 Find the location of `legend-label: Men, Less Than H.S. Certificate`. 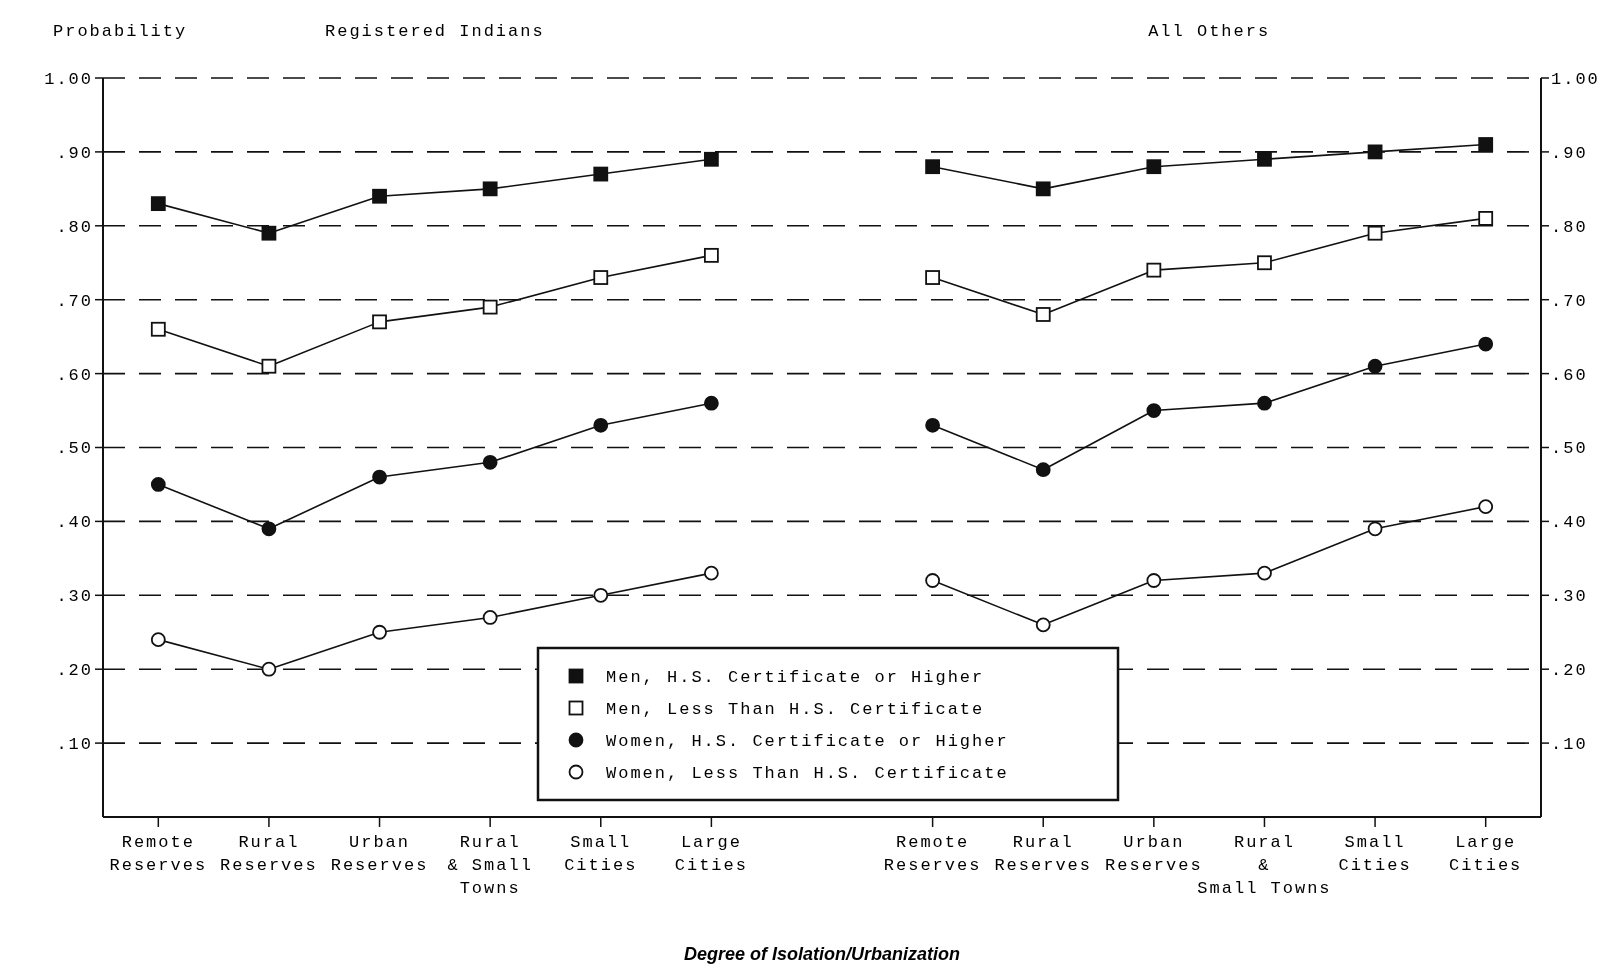

legend-label: Men, Less Than H.S. Certificate is located at coordinates (795, 709).